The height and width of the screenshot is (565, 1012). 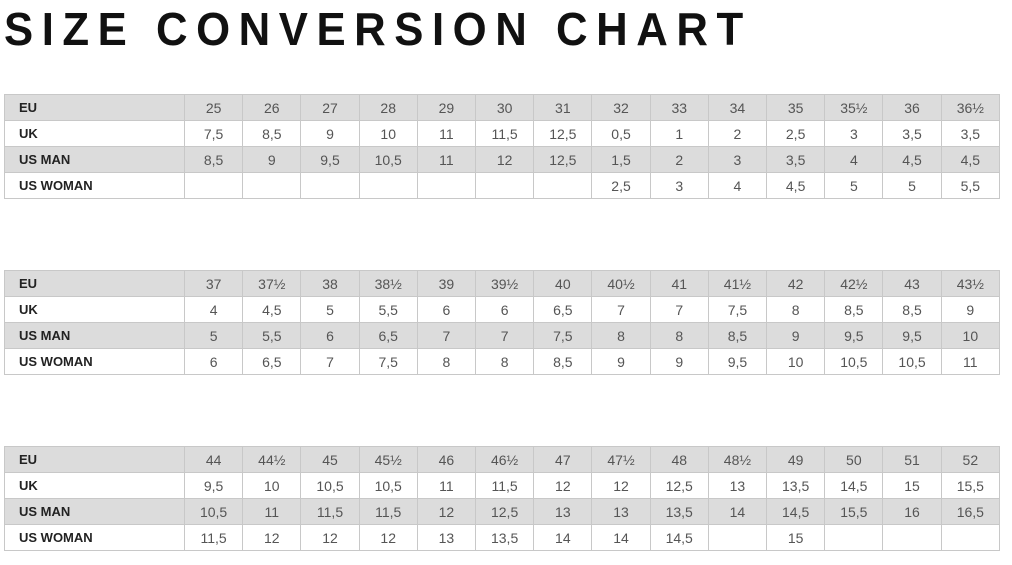 I want to click on size-cell: 15,5, so click(x=854, y=511).